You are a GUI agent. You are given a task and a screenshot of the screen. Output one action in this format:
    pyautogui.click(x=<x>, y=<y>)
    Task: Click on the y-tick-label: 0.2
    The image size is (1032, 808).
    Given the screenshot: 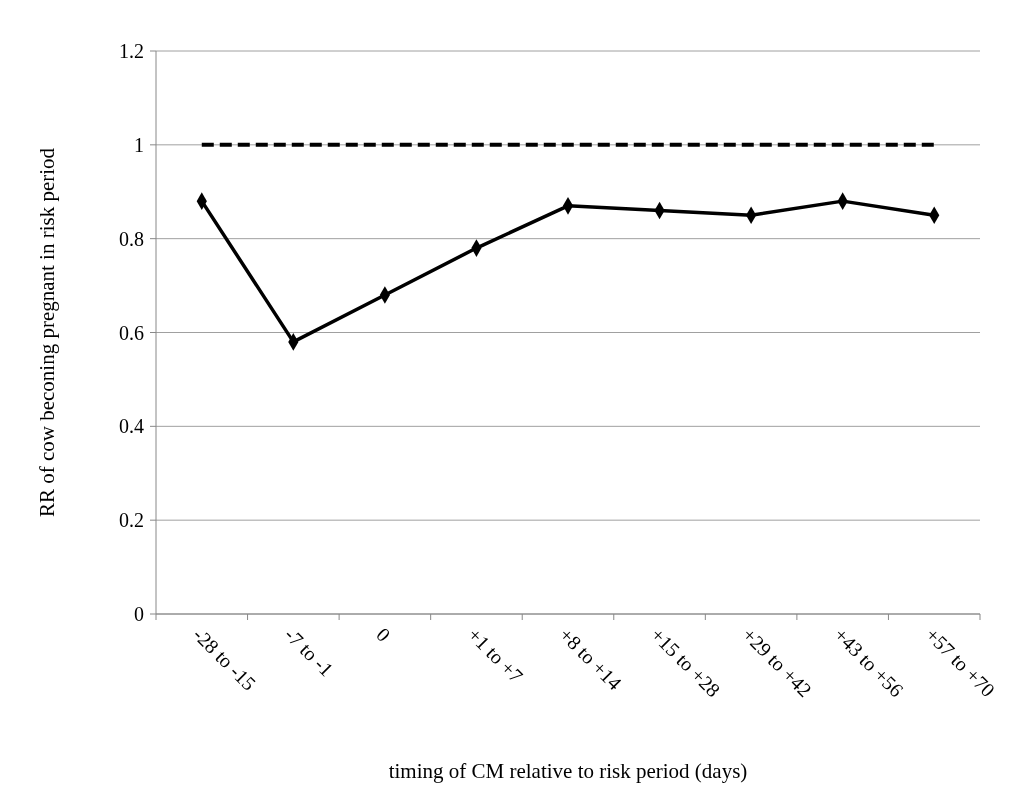 What is the action you would take?
    pyautogui.click(x=131, y=520)
    